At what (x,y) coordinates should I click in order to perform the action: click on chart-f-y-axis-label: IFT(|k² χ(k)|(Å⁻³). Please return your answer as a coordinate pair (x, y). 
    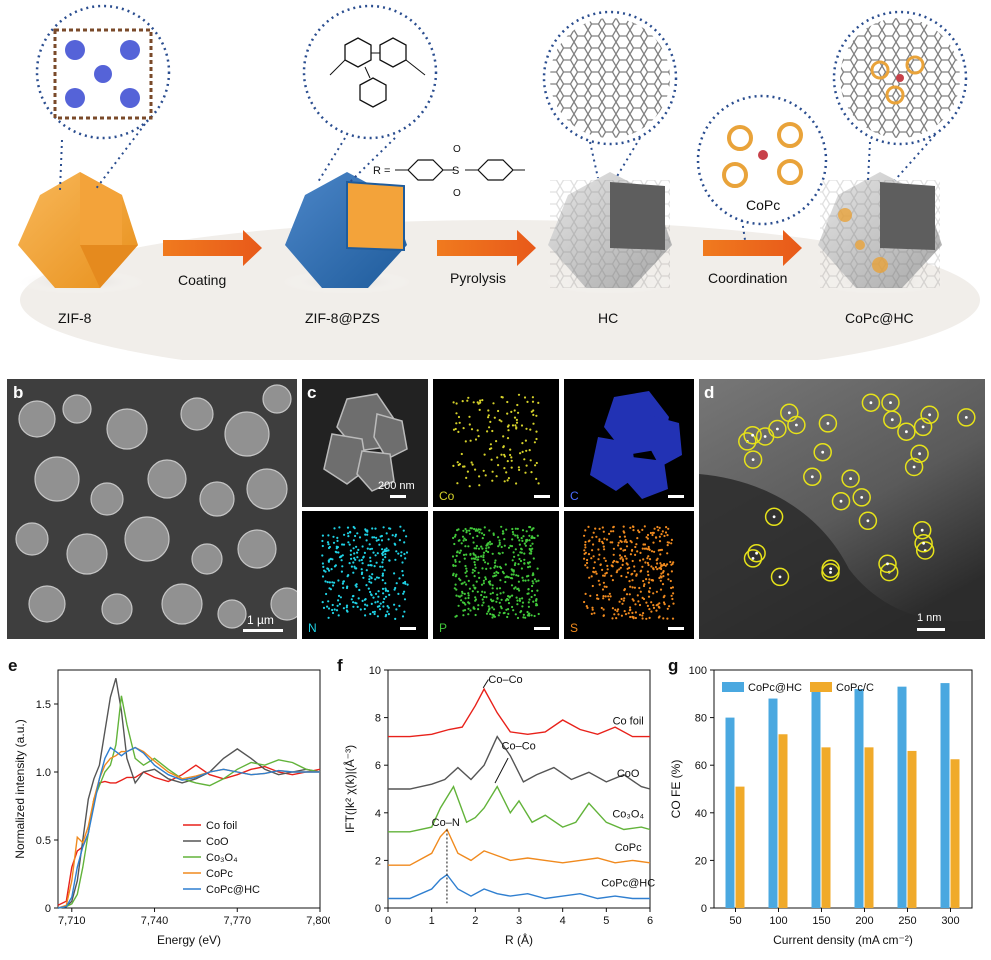
    Looking at the image, I should click on (349, 789).